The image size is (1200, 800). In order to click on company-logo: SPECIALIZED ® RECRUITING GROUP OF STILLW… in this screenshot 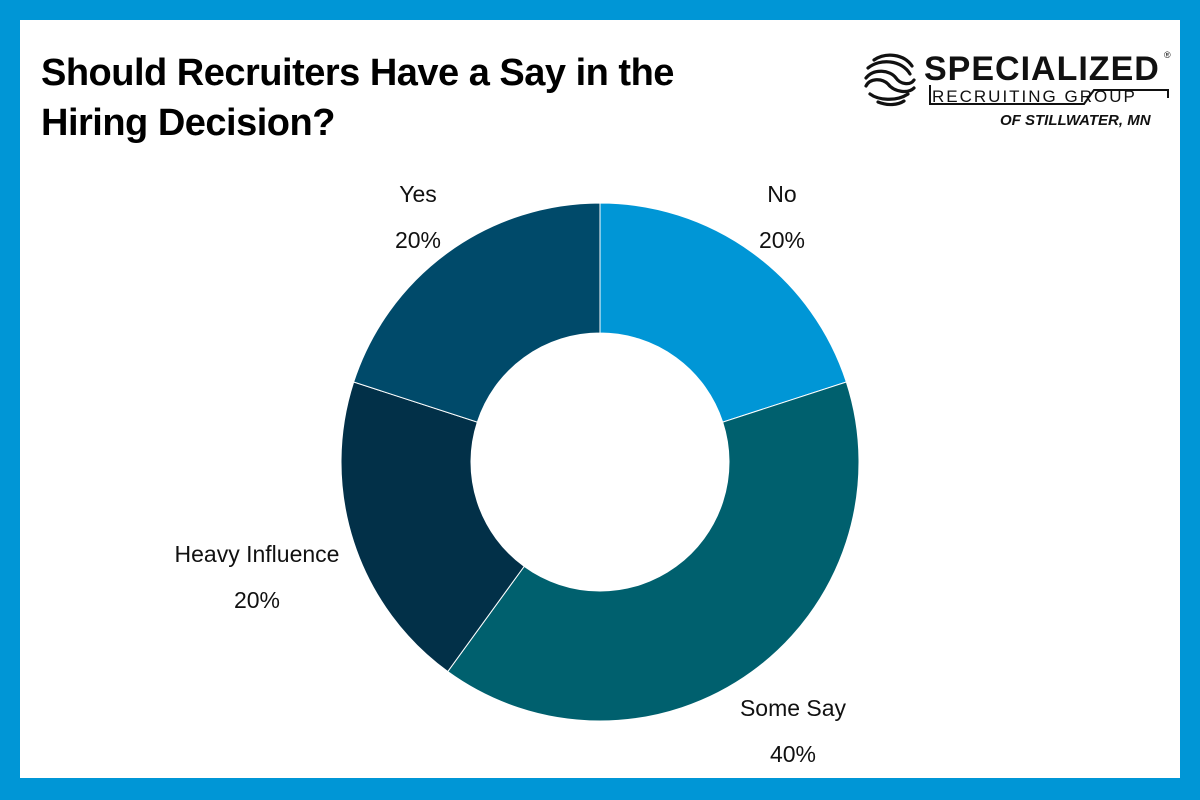, I will do `click(1020, 98)`.